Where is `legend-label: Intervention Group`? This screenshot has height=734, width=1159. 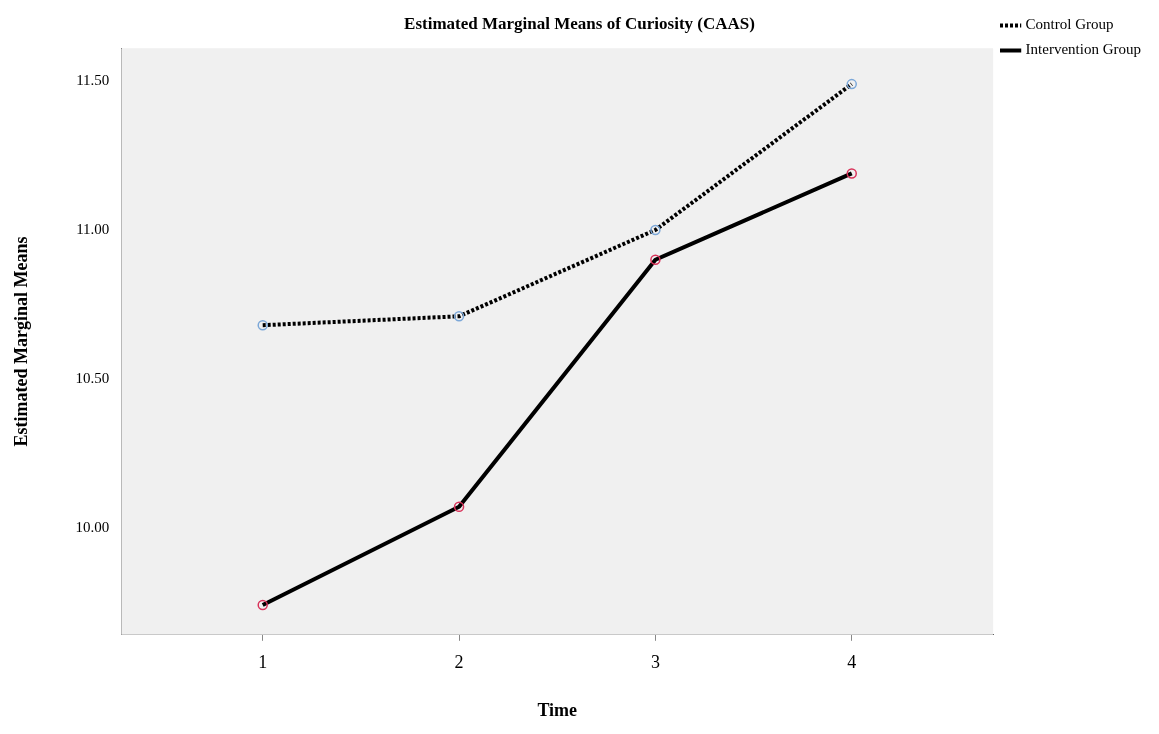 legend-label: Intervention Group is located at coordinates (1083, 49).